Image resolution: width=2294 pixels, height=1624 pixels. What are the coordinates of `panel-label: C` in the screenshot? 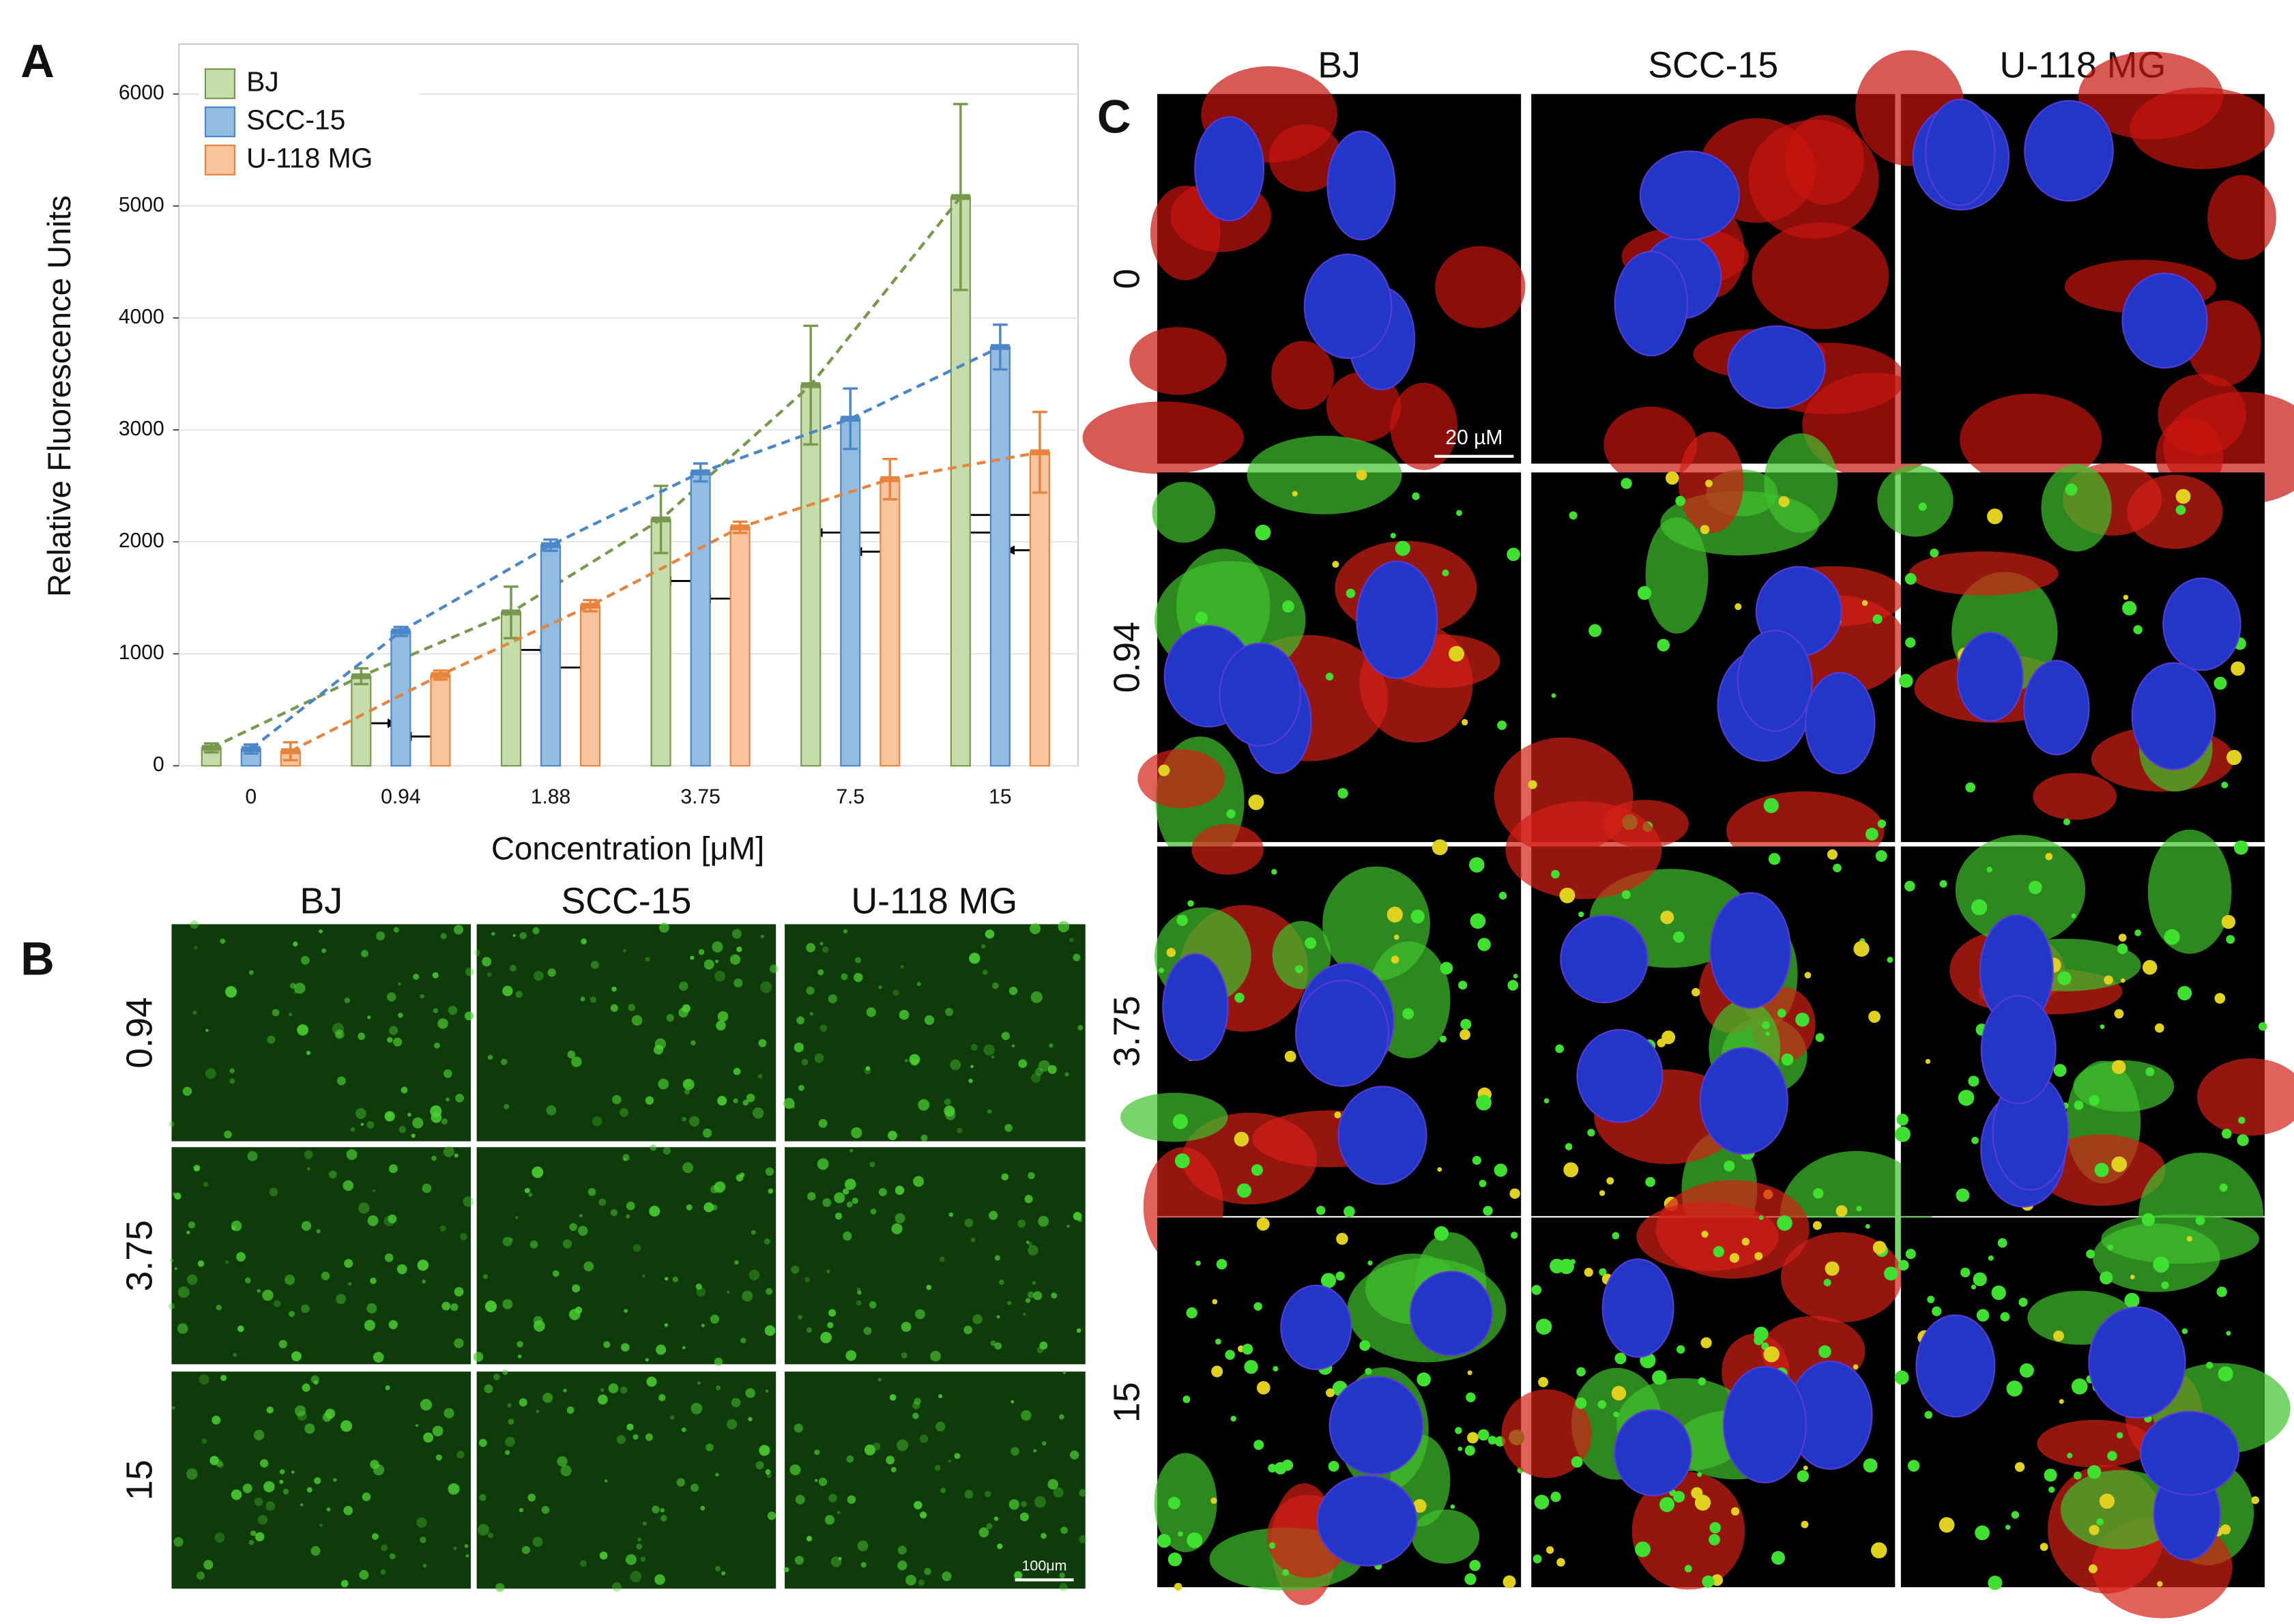 It's located at (1114, 117).